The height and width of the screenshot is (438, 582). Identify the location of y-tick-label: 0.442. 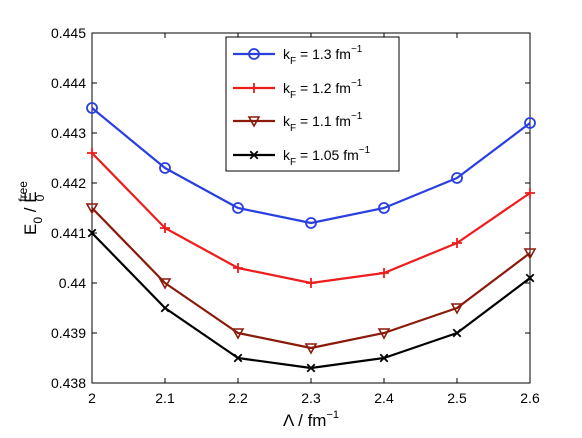
(68, 183).